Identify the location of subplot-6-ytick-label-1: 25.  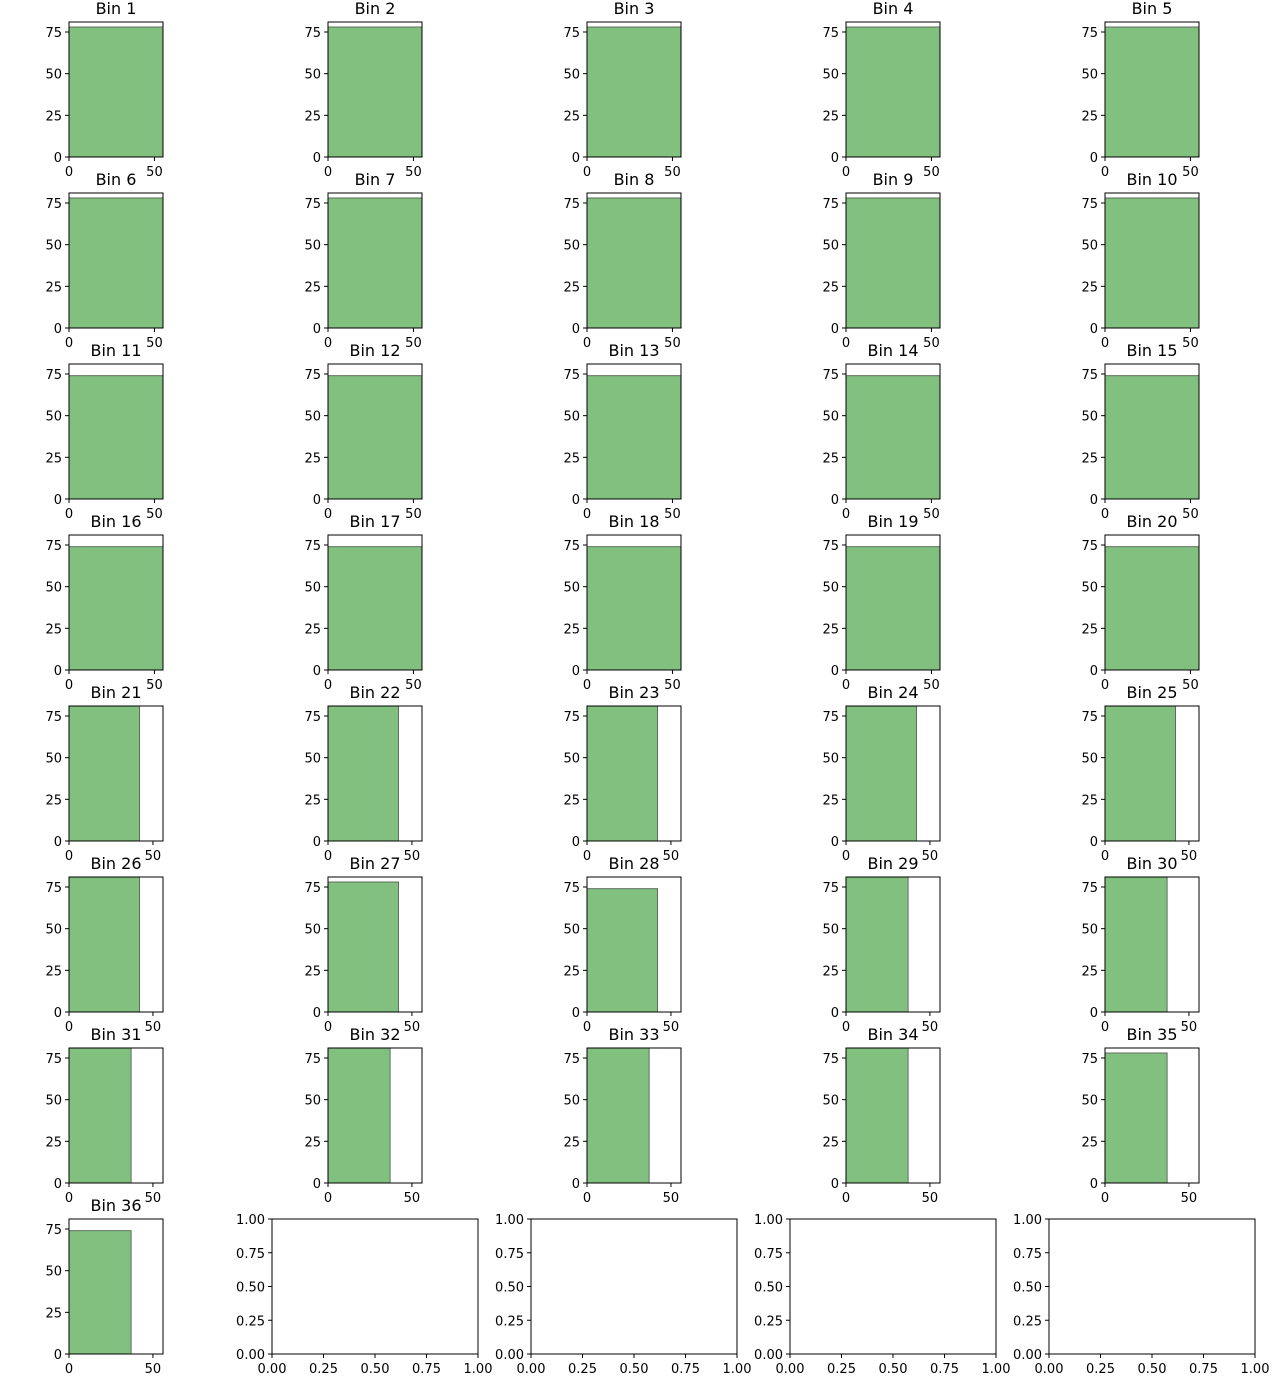
(53, 287).